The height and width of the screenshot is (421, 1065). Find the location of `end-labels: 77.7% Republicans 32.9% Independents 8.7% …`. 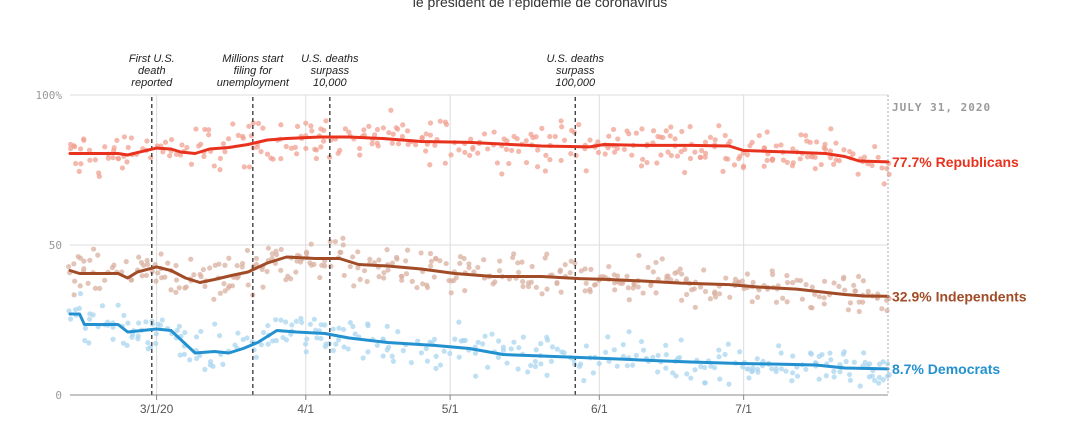

end-labels: 77.7% Republicans 32.9% Independents 8.7% … is located at coordinates (959, 265).